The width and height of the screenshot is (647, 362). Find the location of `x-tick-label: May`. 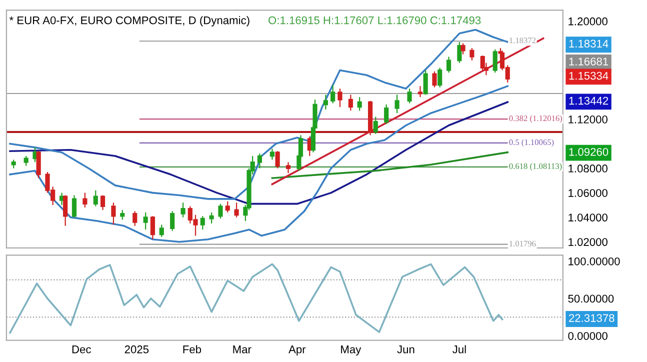

x-tick-label: May is located at coordinates (351, 351).